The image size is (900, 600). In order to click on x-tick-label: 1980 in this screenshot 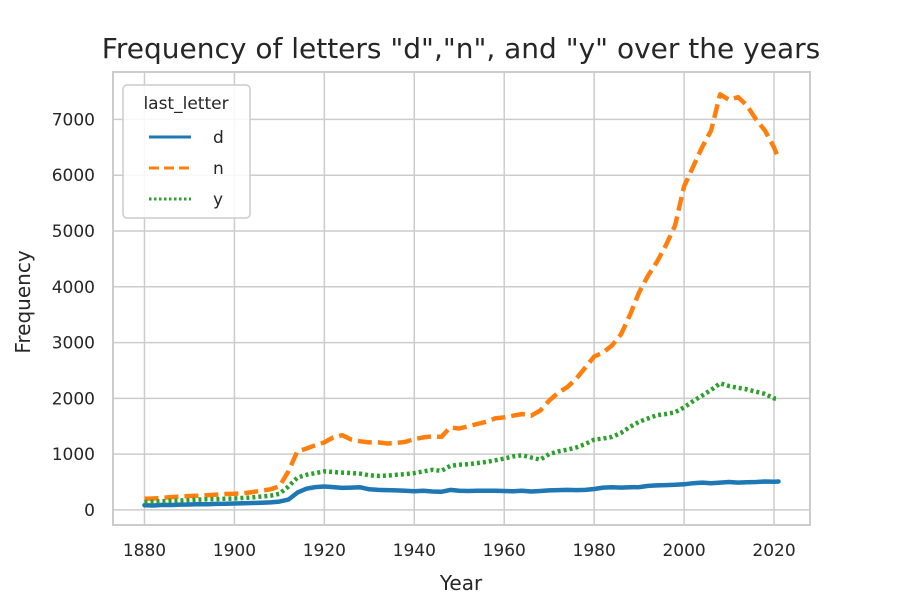, I will do `click(594, 551)`.